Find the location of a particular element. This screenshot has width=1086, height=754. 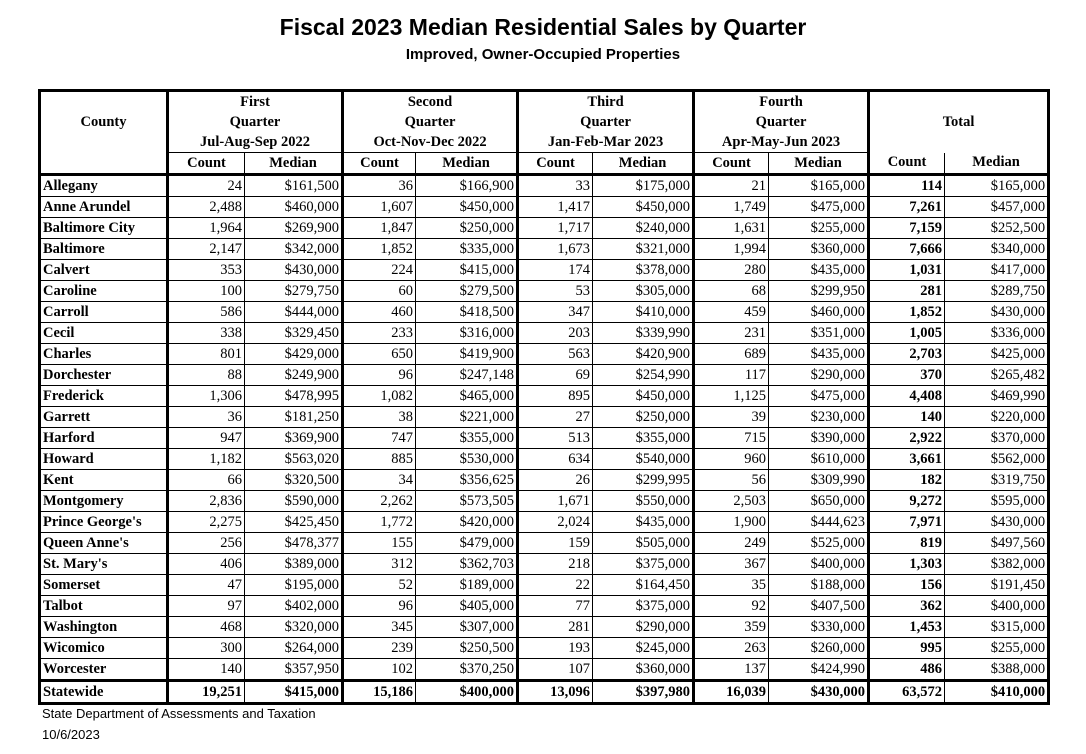

q1-count-cell: 140 is located at coordinates (206, 669).